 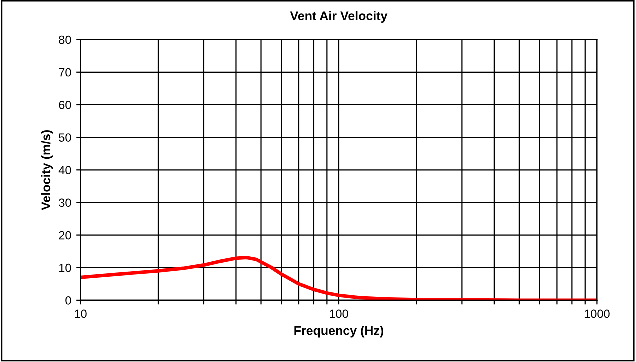 I want to click on y-tick-label: 70, so click(x=65, y=72).